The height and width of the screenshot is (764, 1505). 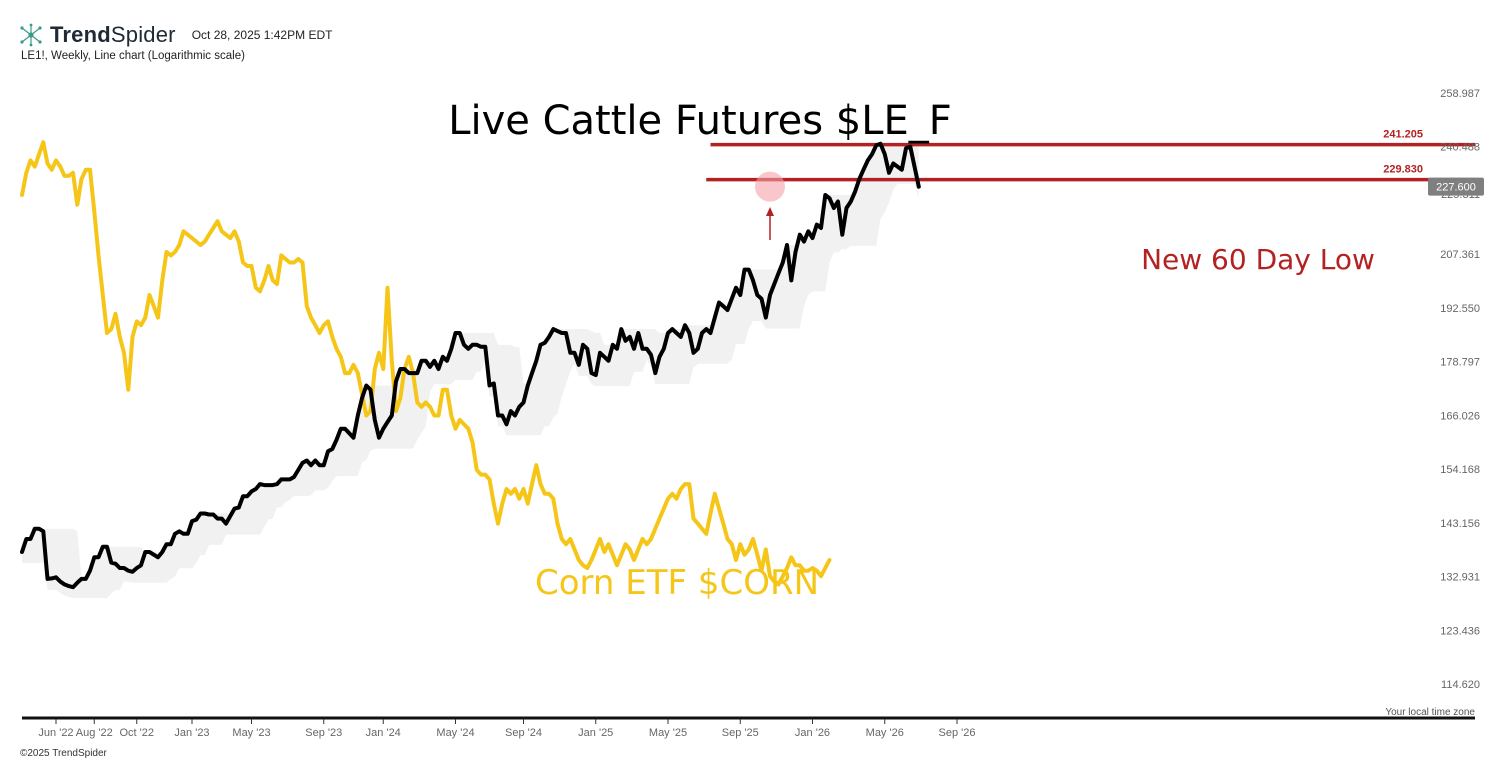 What do you see at coordinates (1460, 255) in the screenshot?
I see `y-tick-label: 207.361` at bounding box center [1460, 255].